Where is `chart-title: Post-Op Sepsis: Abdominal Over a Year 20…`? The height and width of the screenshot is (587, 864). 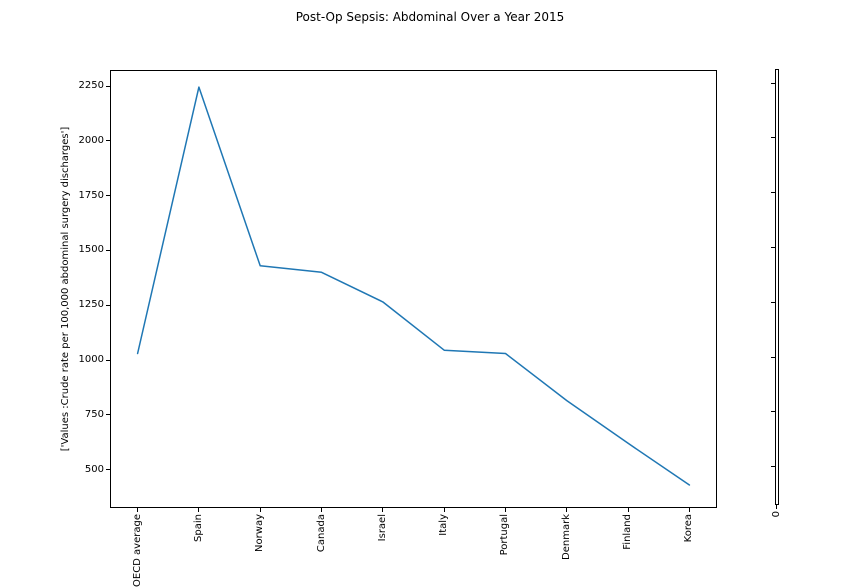 chart-title: Post-Op Sepsis: Abdominal Over a Year 20… is located at coordinates (430, 17).